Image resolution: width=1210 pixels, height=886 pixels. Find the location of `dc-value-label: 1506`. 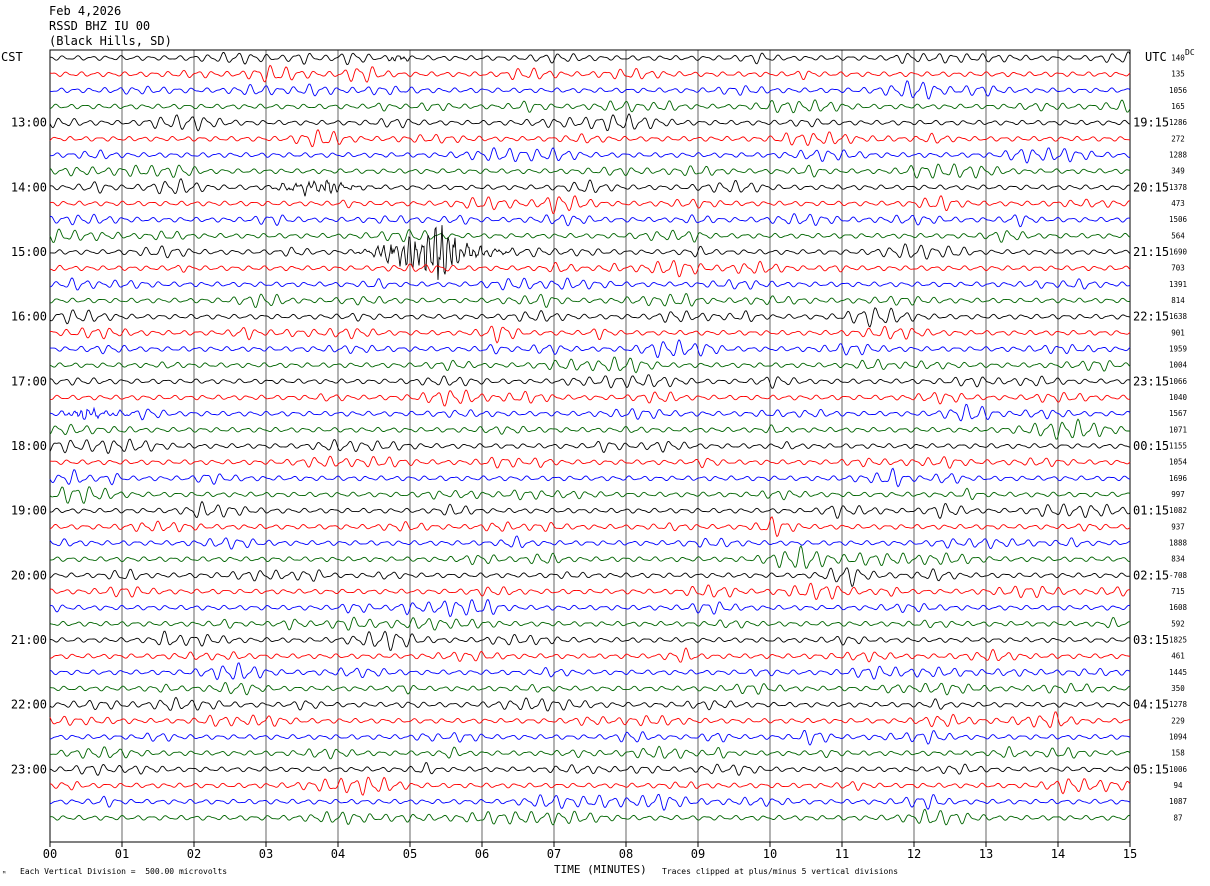

dc-value-label: 1506 is located at coordinates (1178, 219).